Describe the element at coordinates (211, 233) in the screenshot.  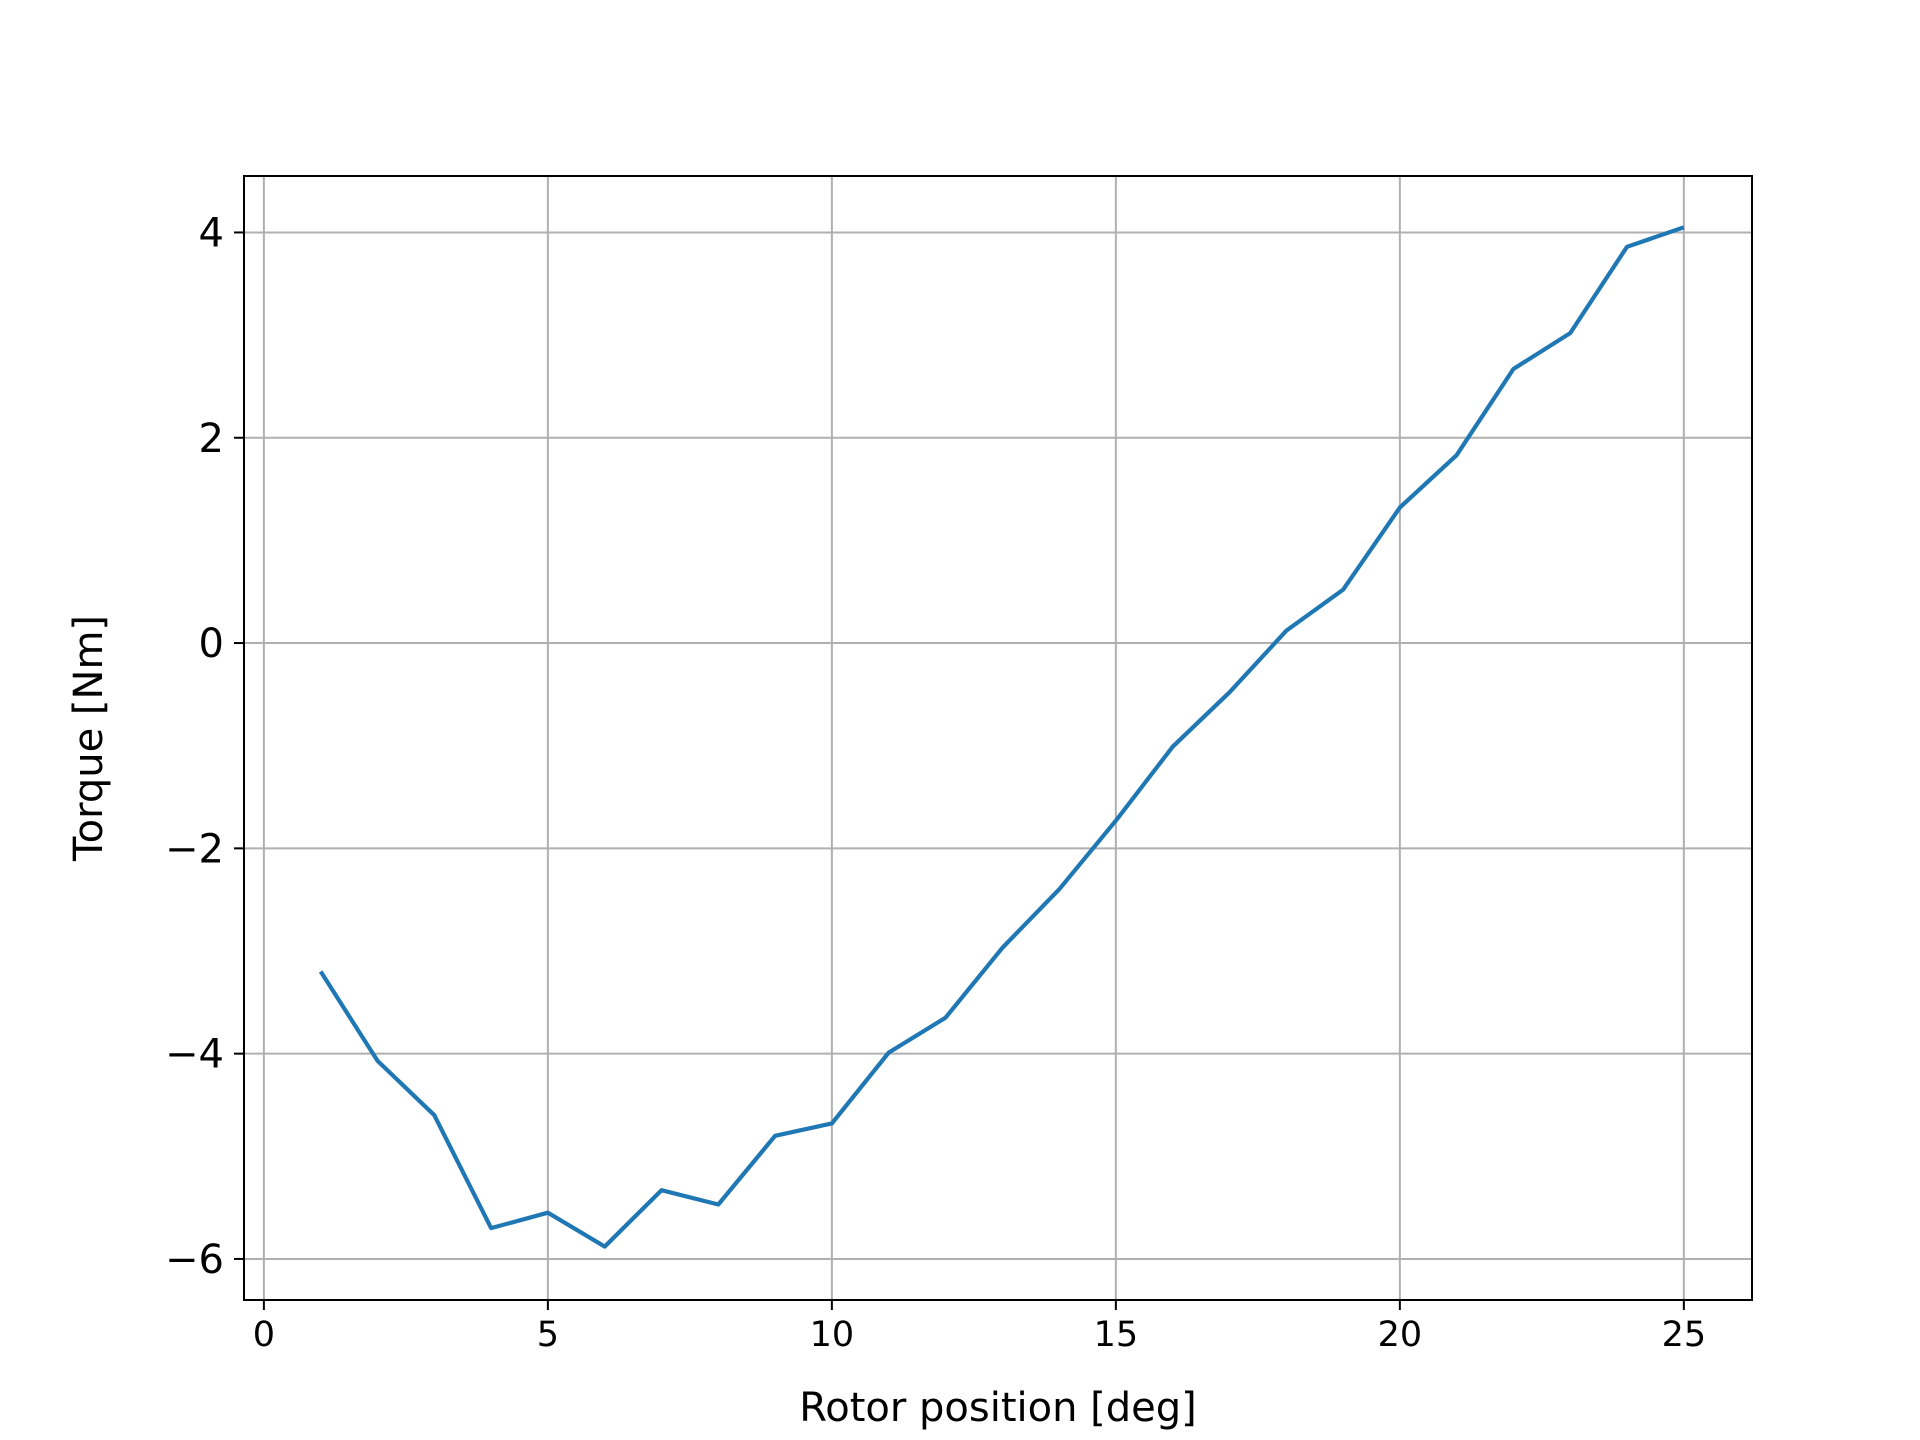
I see `y-tick-label: 4` at that location.